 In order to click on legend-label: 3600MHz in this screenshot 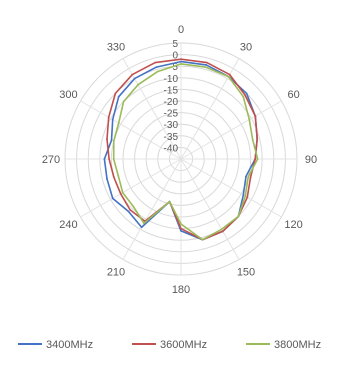, I will do `click(183, 345)`.